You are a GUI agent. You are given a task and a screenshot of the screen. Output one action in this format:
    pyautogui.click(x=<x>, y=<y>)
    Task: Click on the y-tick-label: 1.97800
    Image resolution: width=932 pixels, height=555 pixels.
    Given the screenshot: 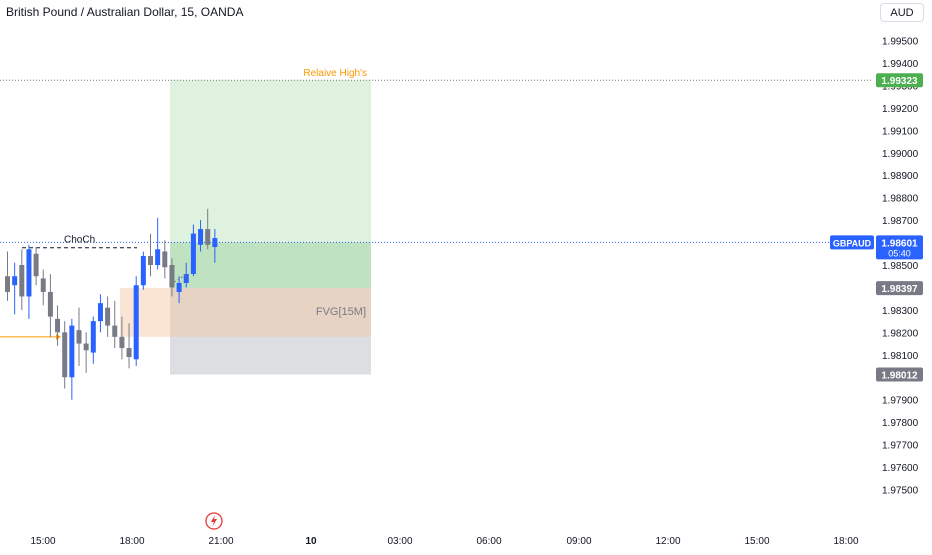 What is the action you would take?
    pyautogui.click(x=900, y=423)
    